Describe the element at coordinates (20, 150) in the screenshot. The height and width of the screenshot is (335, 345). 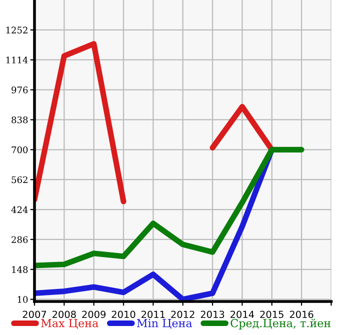
I see `y-tick-label: 700` at that location.